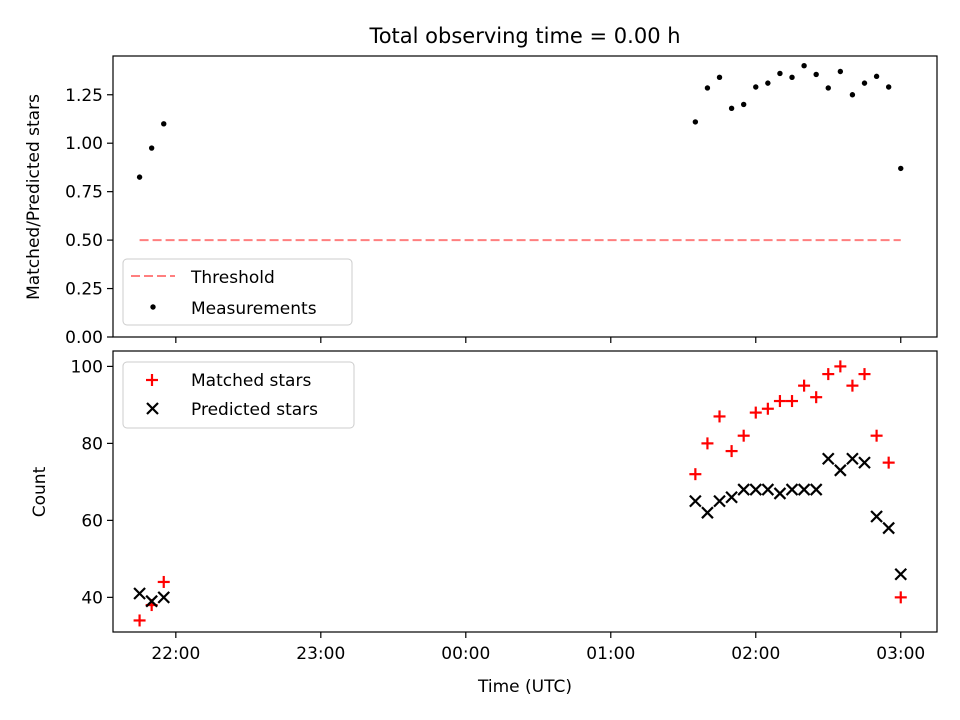  Describe the element at coordinates (40, 491) in the screenshot. I see `y-axis-label: Count` at that location.